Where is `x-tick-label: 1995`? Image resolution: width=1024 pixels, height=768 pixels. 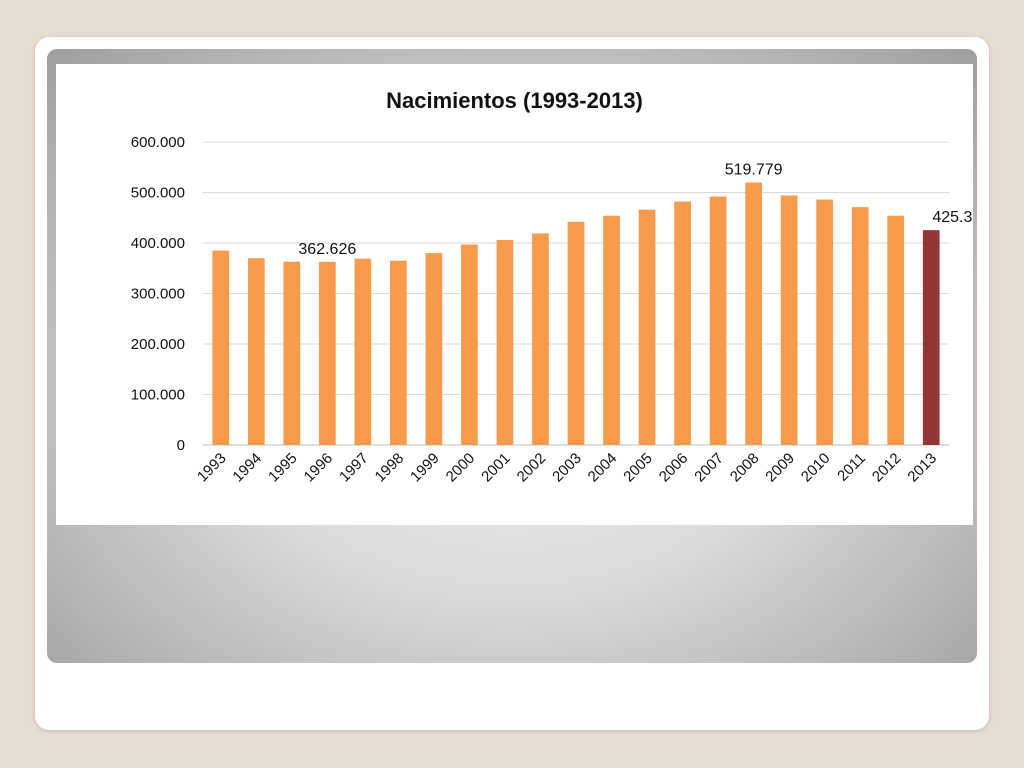 x-tick-label: 1995 is located at coordinates (283, 468).